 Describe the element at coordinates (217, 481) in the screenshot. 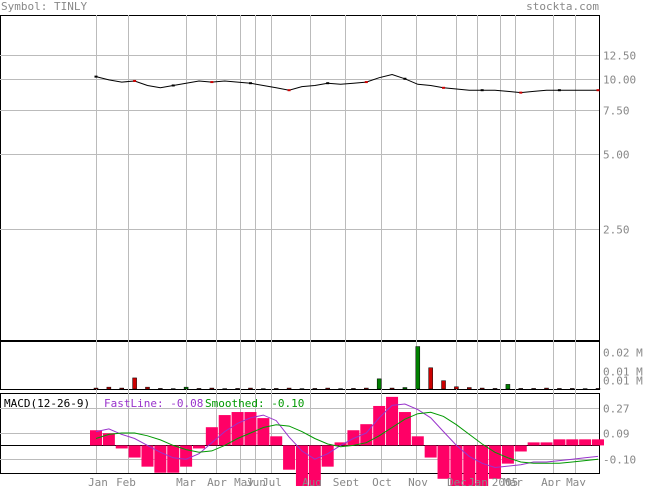

I see `month-label: Apr` at that location.